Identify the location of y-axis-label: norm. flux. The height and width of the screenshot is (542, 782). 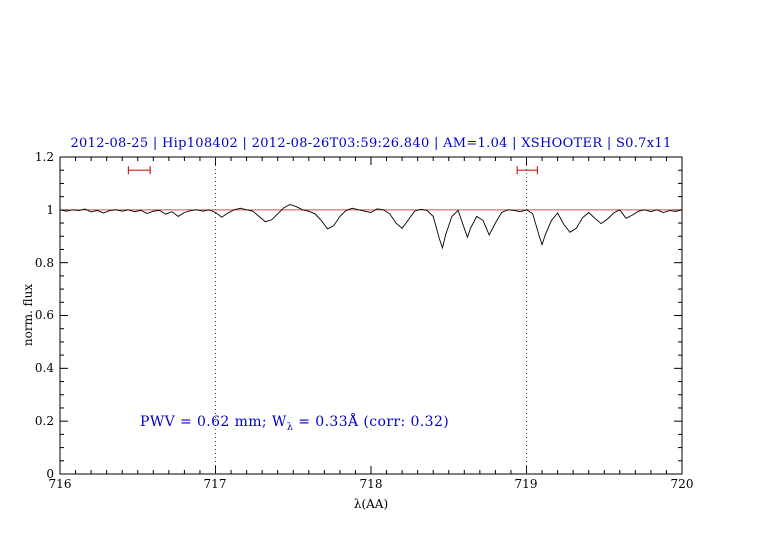
(28, 315).